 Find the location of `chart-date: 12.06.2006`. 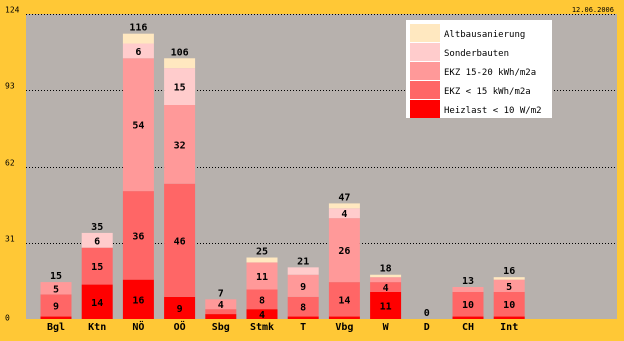

chart-date: 12.06.2006 is located at coordinates (593, 10).